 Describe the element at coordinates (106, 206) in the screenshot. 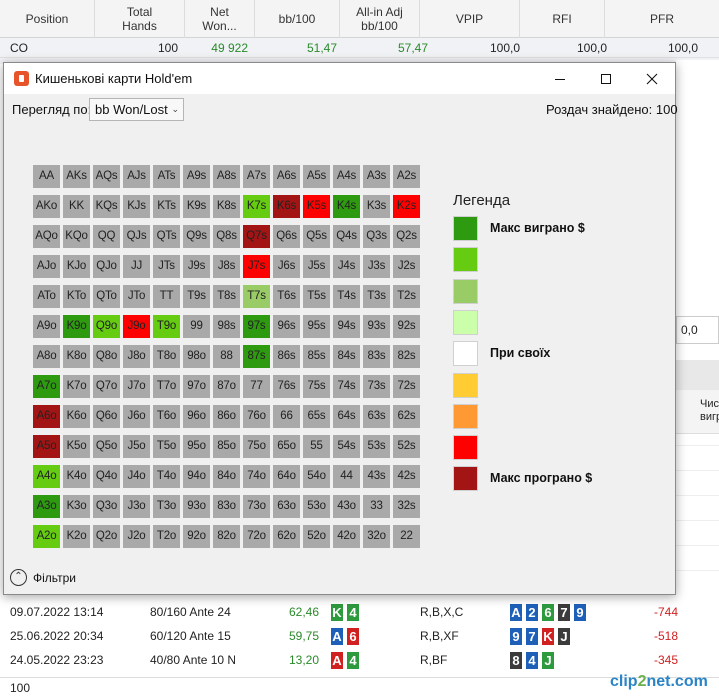

I see `hand-cell-KQs: KQs` at that location.